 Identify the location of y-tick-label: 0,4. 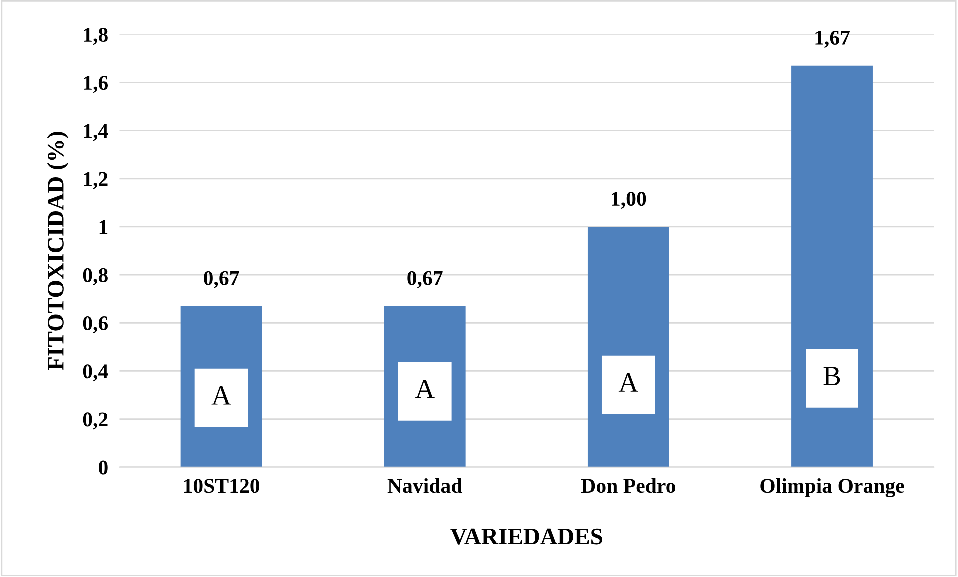
(95, 373).